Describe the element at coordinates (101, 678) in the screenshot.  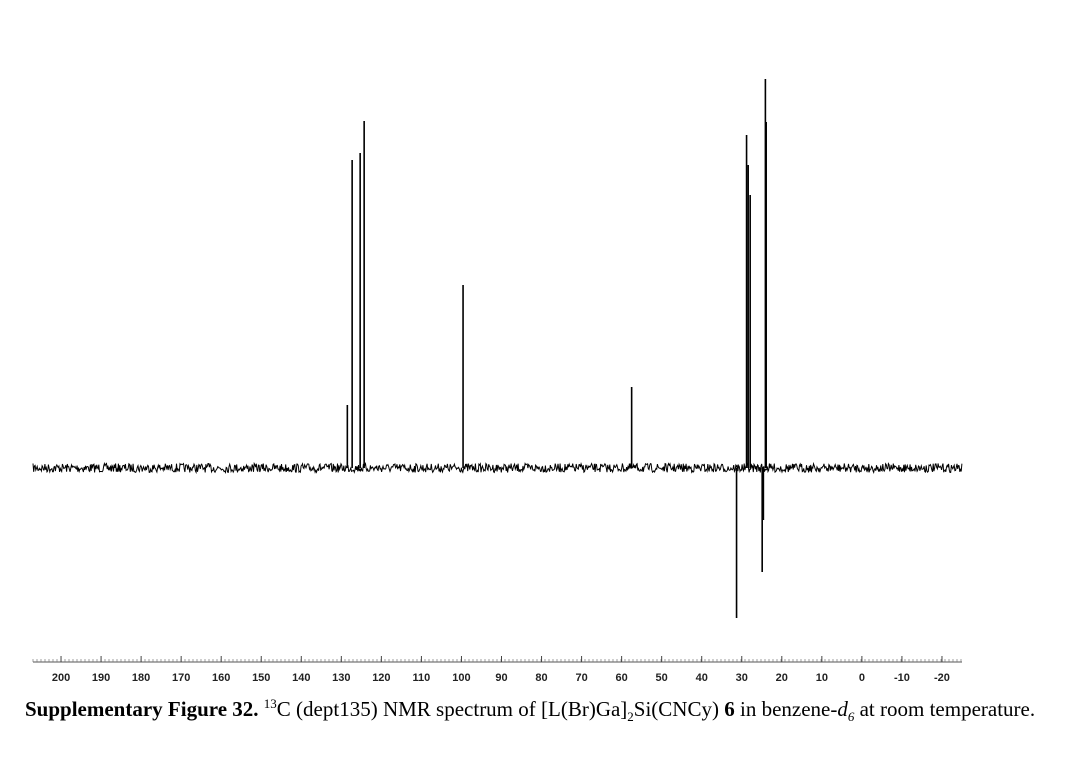
I see `x-tick-label: 190` at that location.